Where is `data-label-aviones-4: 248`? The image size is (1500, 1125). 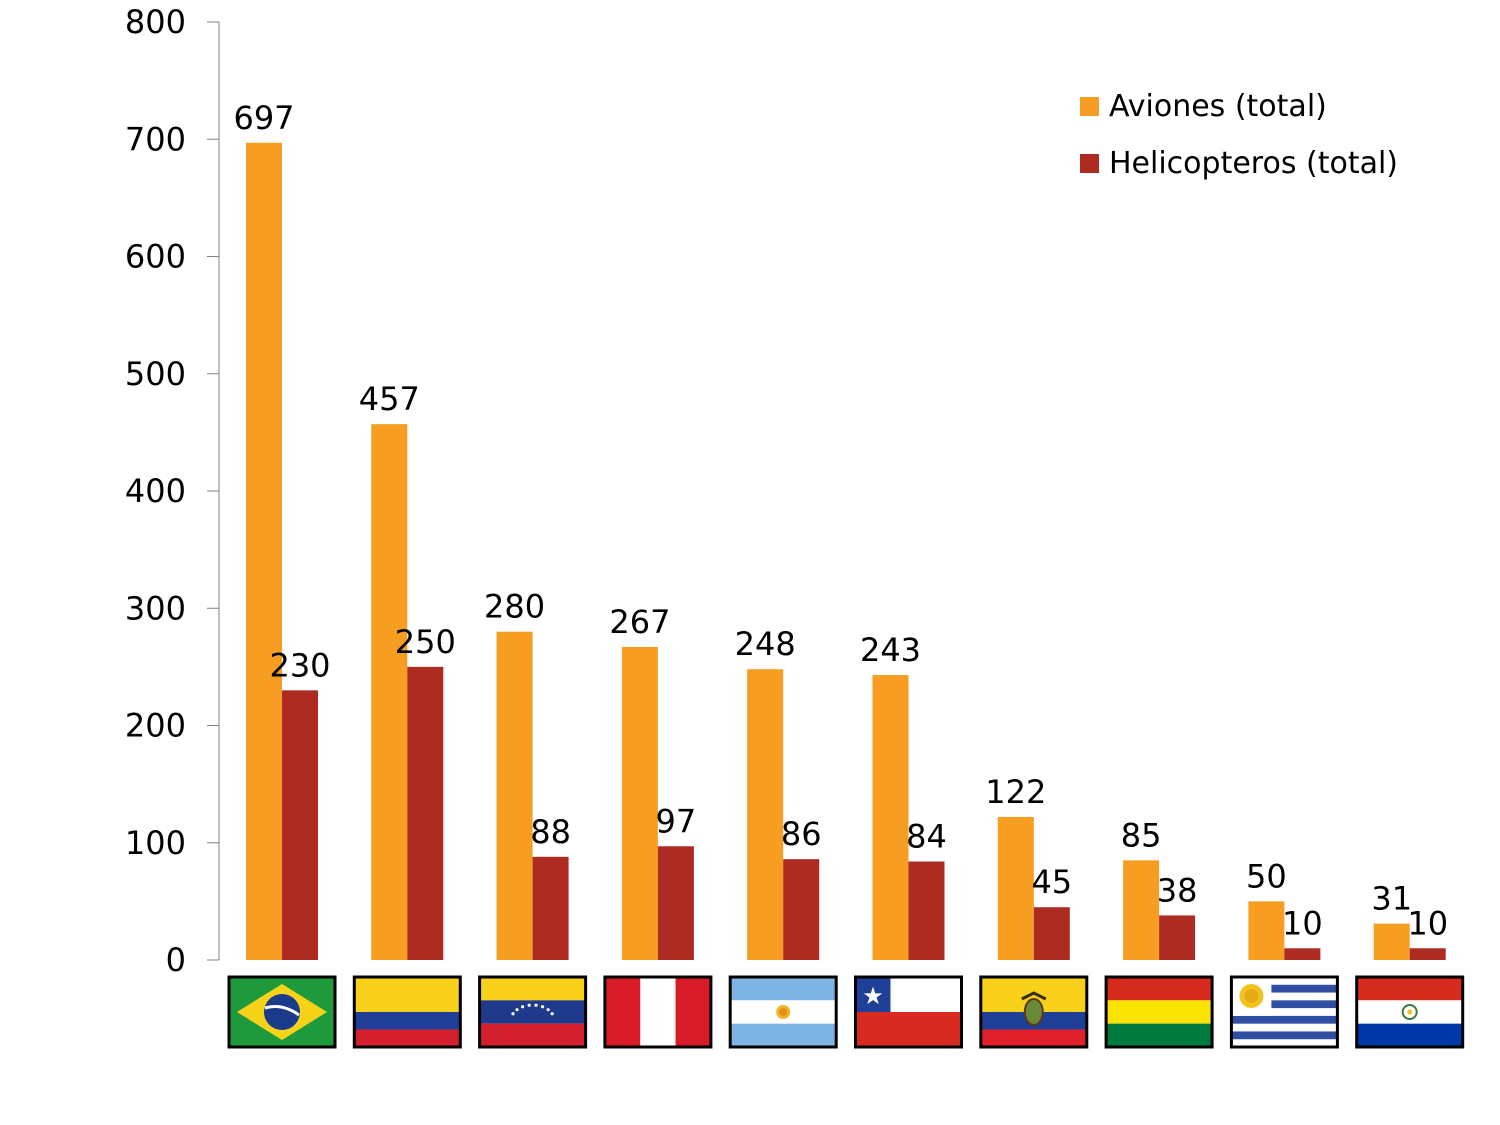
data-label-aviones-4: 248 is located at coordinates (765, 644).